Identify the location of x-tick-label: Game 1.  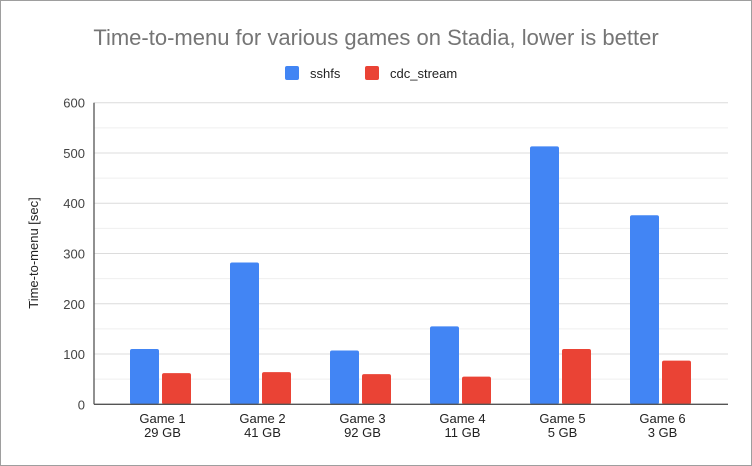
(162, 418).